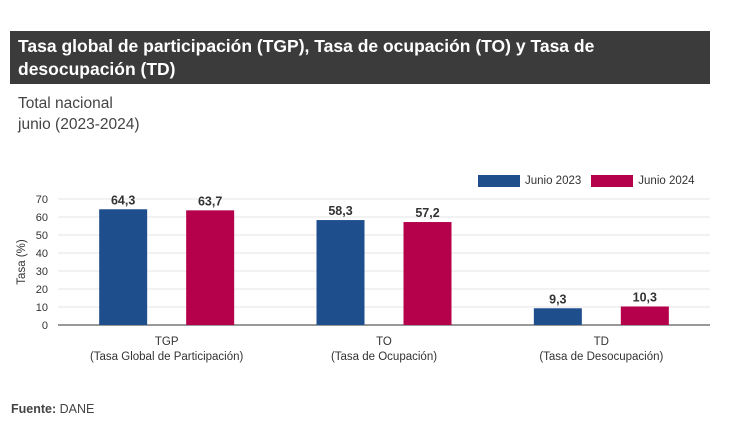 The height and width of the screenshot is (421, 732). I want to click on subtitle-line-2: junio (2023-2024), so click(79, 124).